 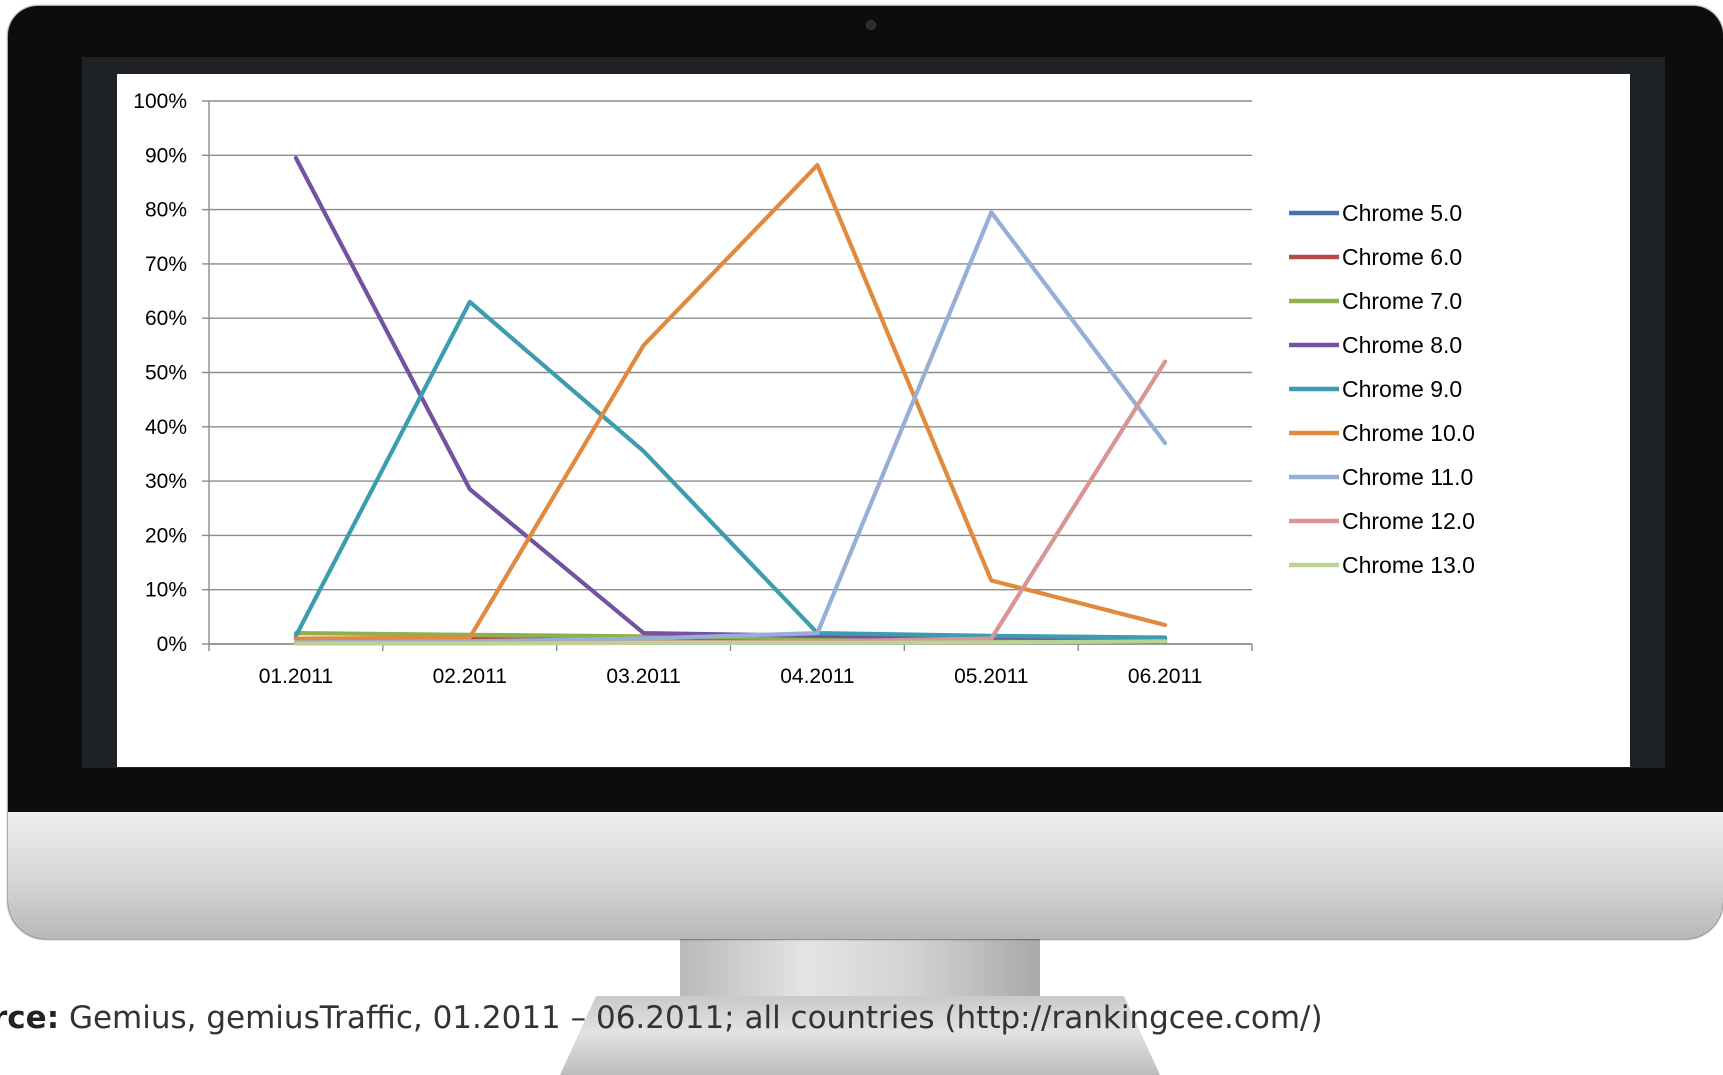 What do you see at coordinates (160, 101) in the screenshot?
I see `y-tick-label: 100%` at bounding box center [160, 101].